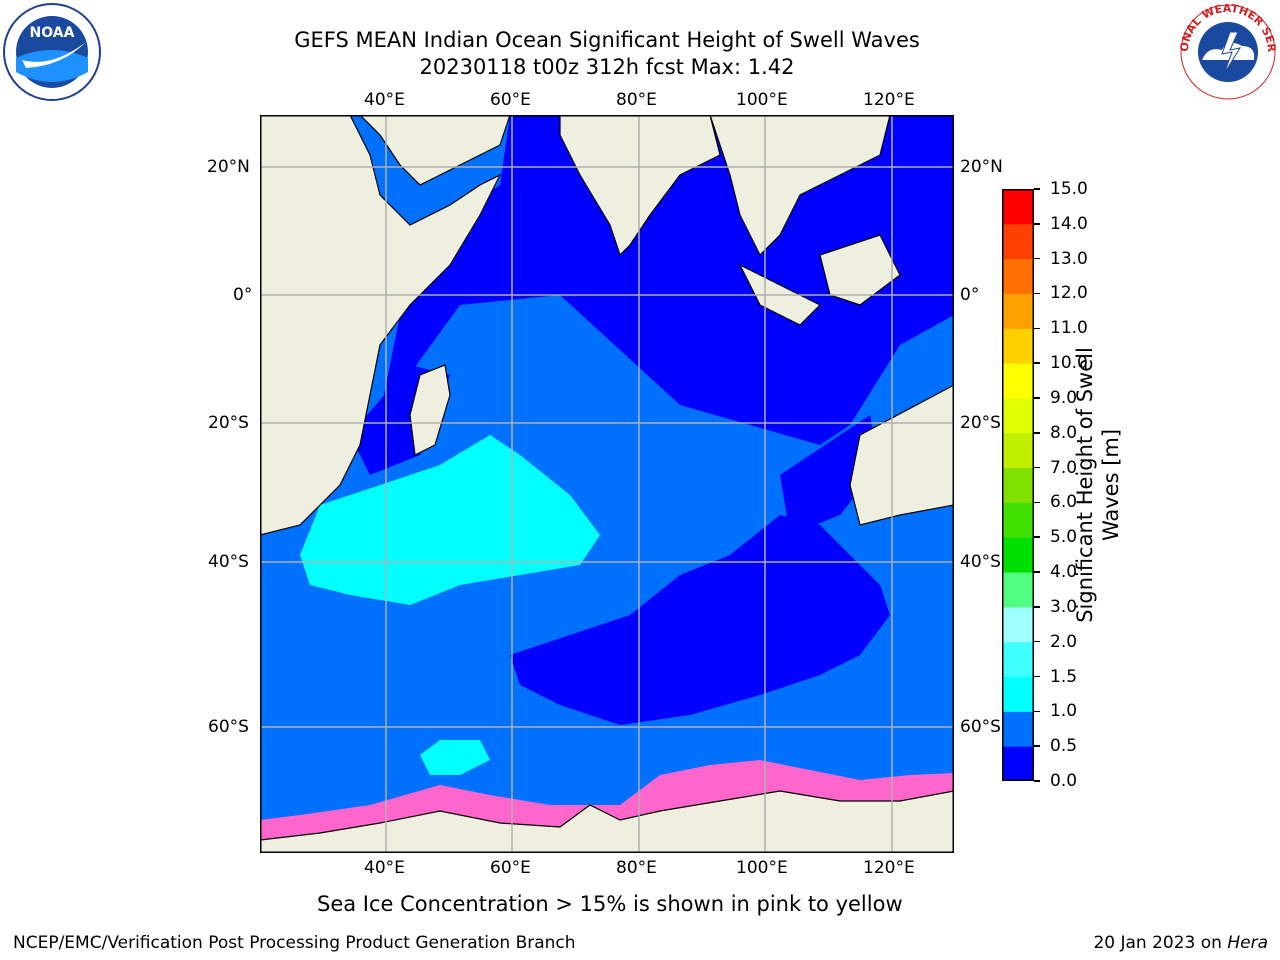 The image size is (1280, 960). Describe the element at coordinates (1064, 572) in the screenshot. I see `colorbar-tick-label: 4.0` at that location.